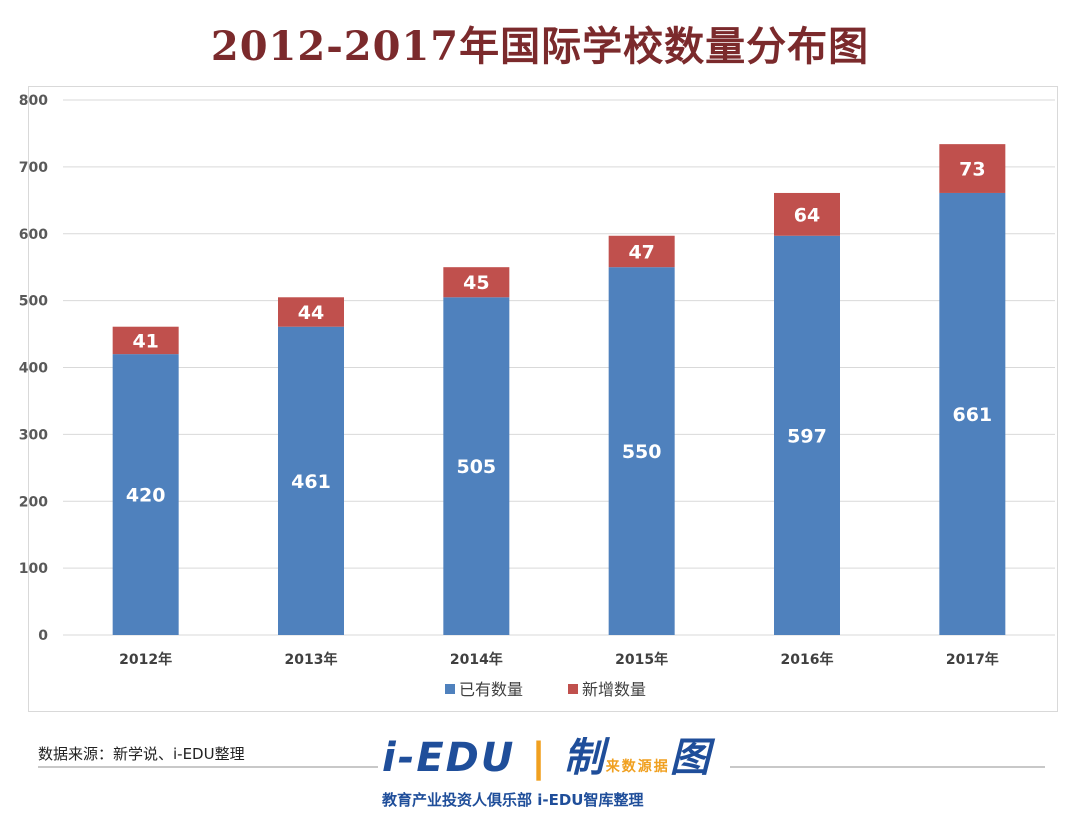 The width and height of the screenshot is (1080, 830). I want to click on logo: i-EDU | 制来数源据图 教育产业投资人俱乐部 i-EDU智库整理, so click(554, 774).